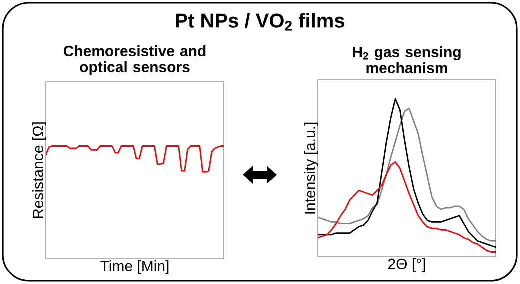 Image resolution: width=520 pixels, height=284 pixels. Describe the element at coordinates (407, 60) in the screenshot. I see `chart-title: H$_{2}$ gas sensing mechanism` at that location.